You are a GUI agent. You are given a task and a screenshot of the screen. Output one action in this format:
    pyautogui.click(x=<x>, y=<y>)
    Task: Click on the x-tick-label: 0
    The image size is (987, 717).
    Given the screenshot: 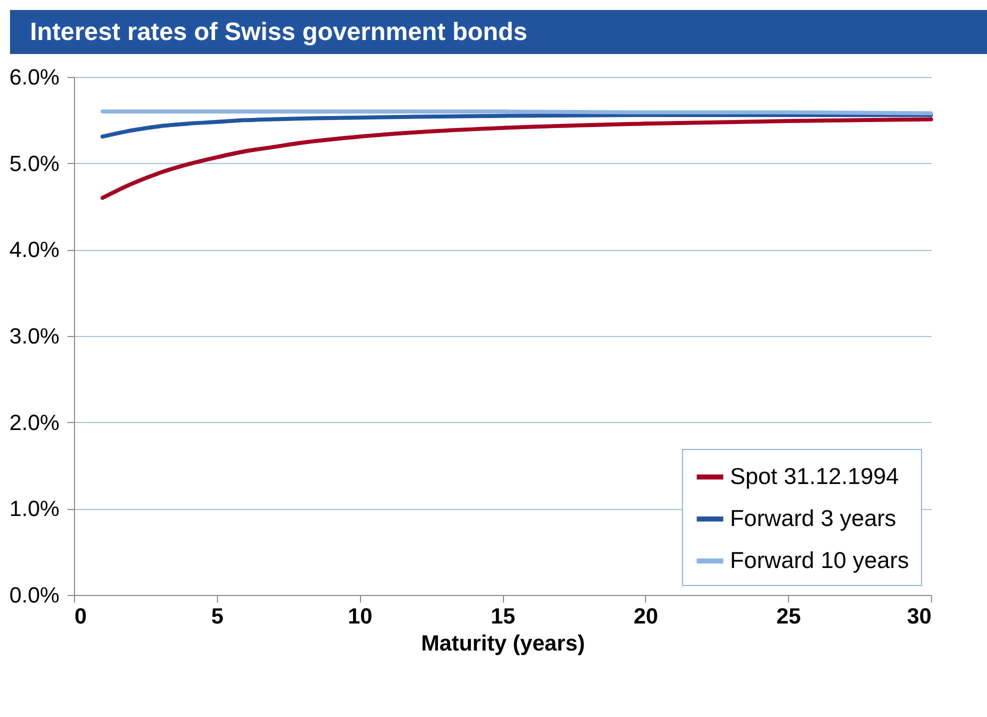 What is the action you would take?
    pyautogui.click(x=80, y=616)
    